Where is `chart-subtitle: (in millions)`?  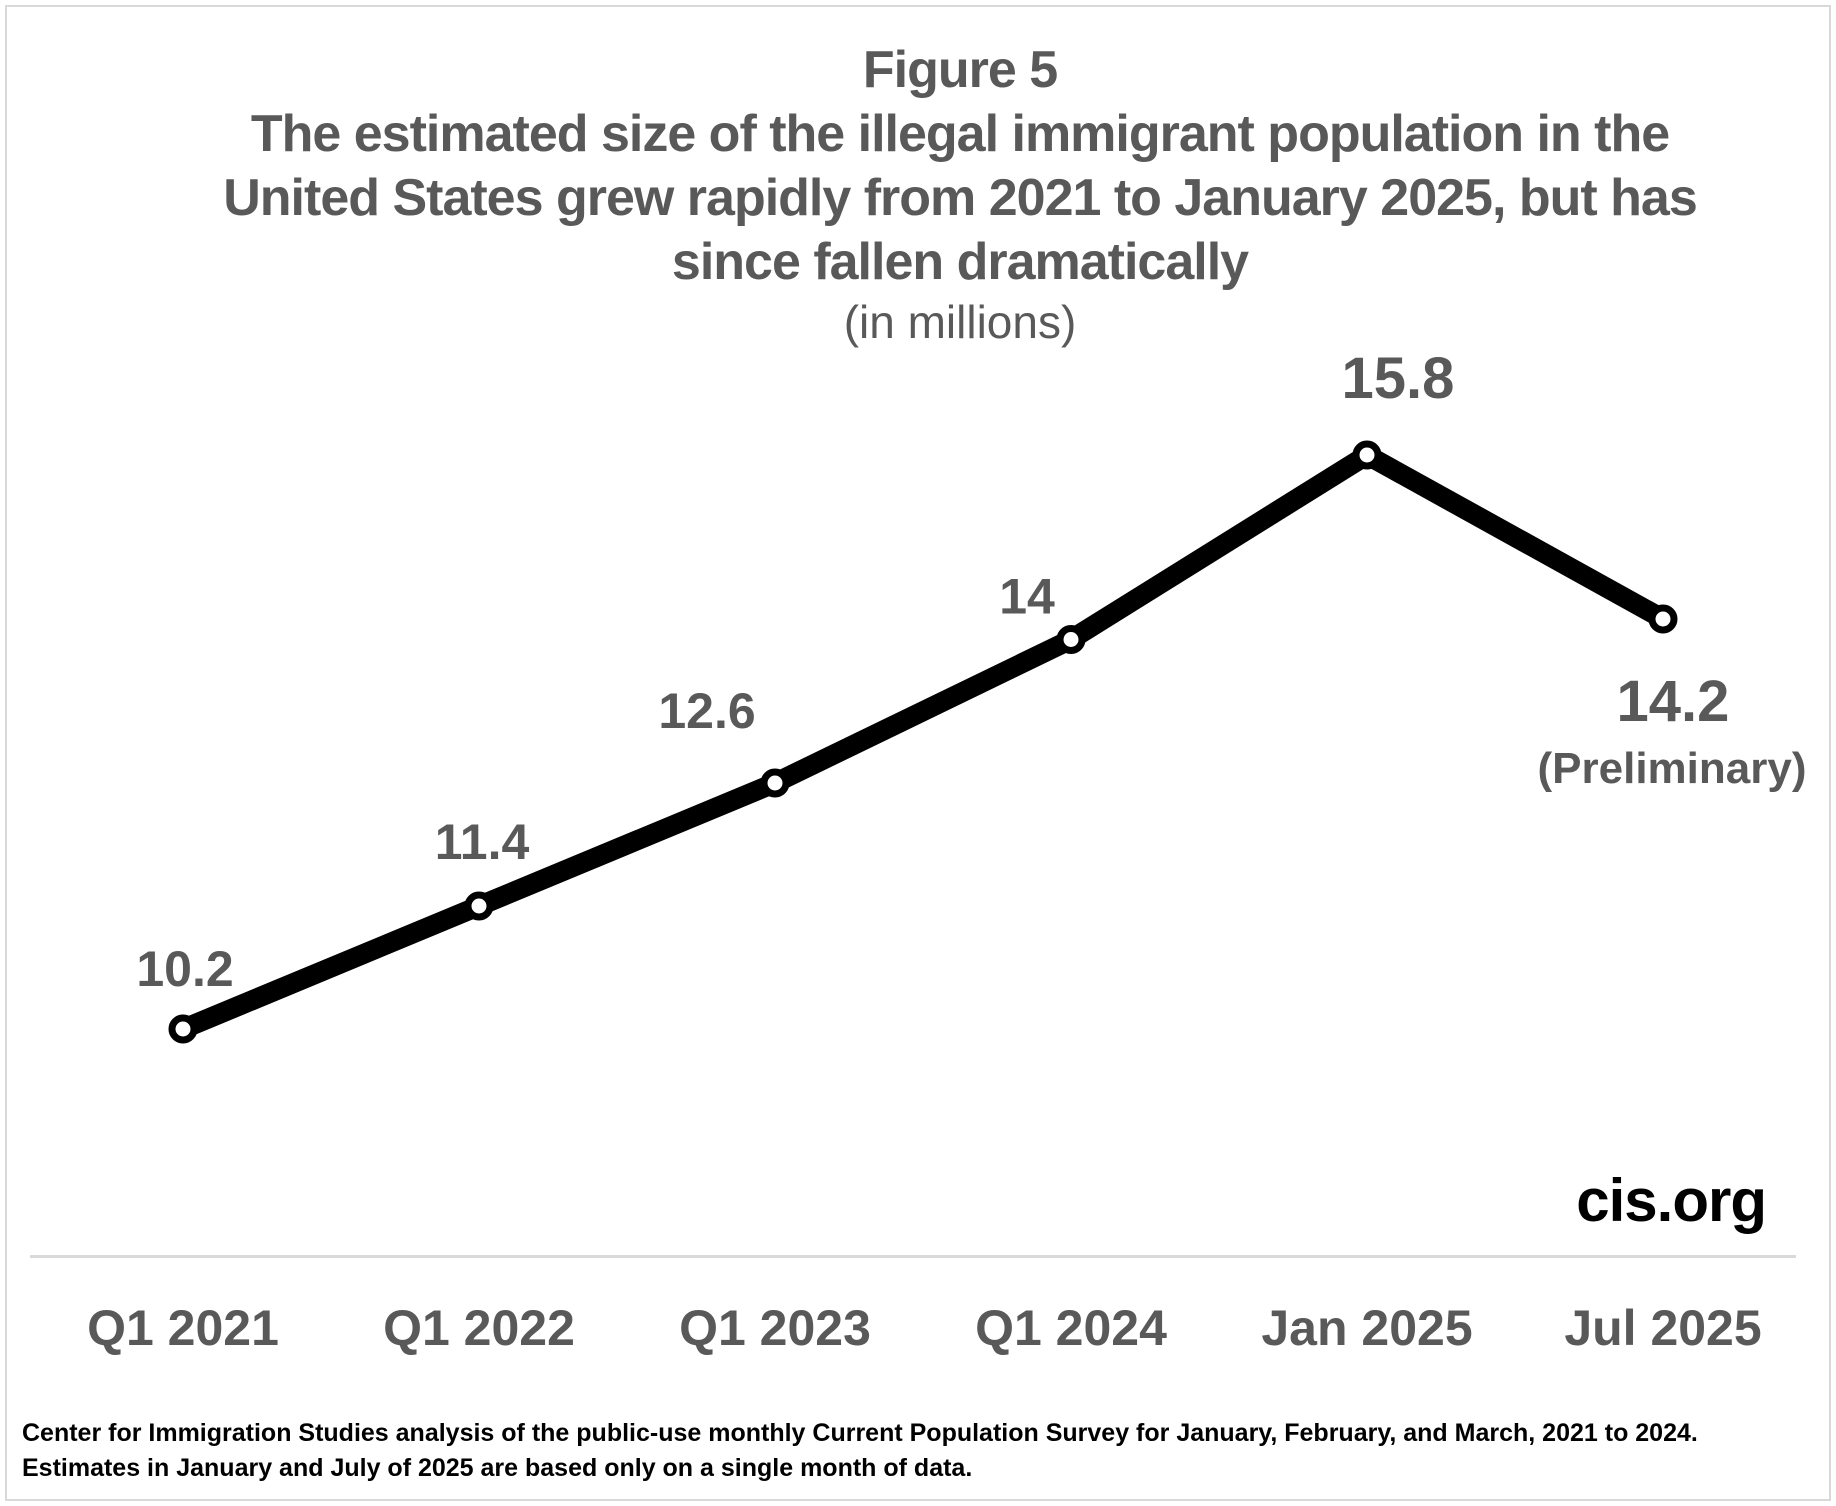
chart-subtitle: (in millions) is located at coordinates (960, 322).